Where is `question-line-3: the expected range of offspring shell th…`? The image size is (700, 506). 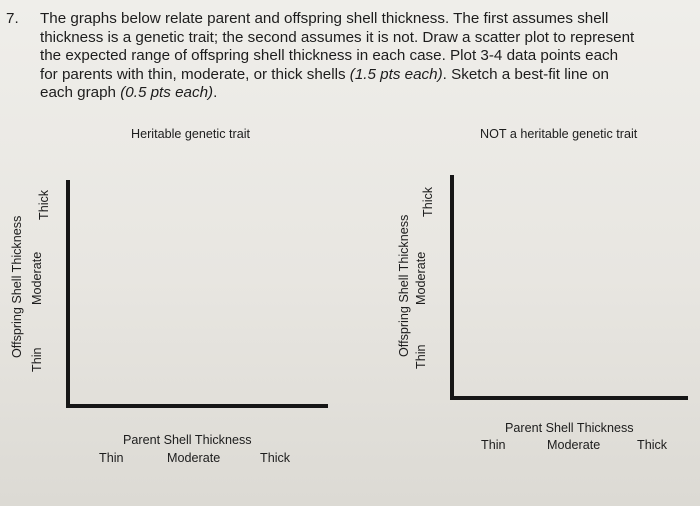 question-line-3: the expected range of offspring shell th… is located at coordinates (329, 56).